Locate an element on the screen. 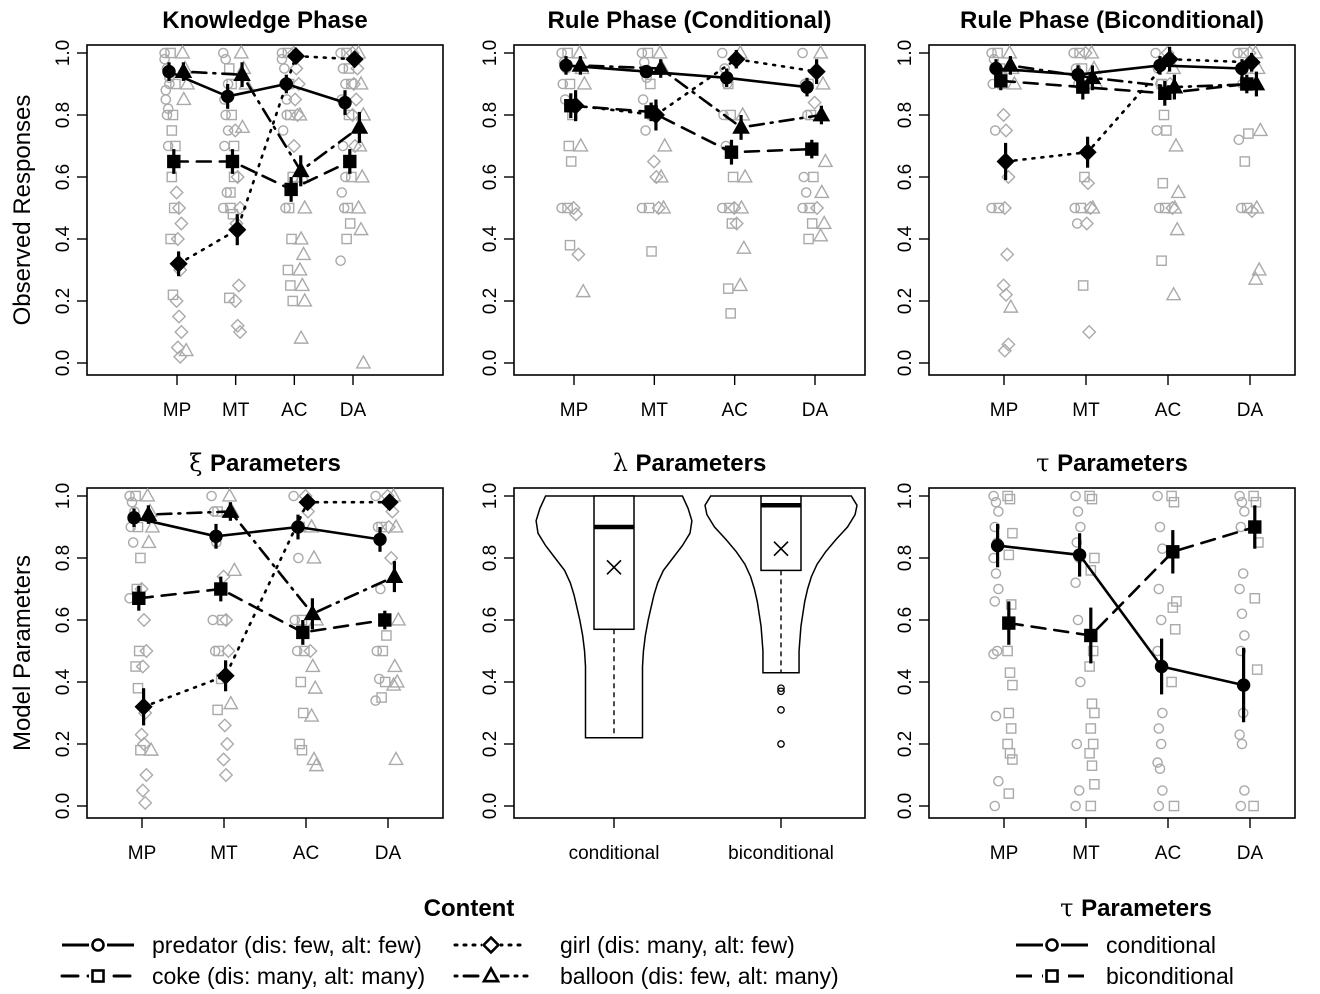 Image resolution: width=1320 pixels, height=994 pixels. y-axis: 0.0 0.2 0.4 0.6 0.8 1.0 is located at coordinates (497, 208).